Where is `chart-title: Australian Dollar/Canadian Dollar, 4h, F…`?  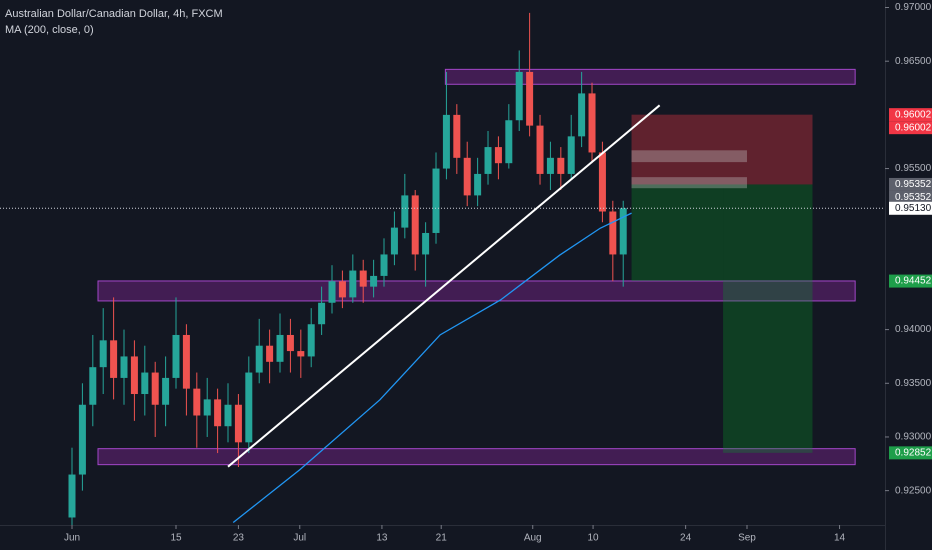 chart-title: Australian Dollar/Canadian Dollar, 4h, F… is located at coordinates (114, 14).